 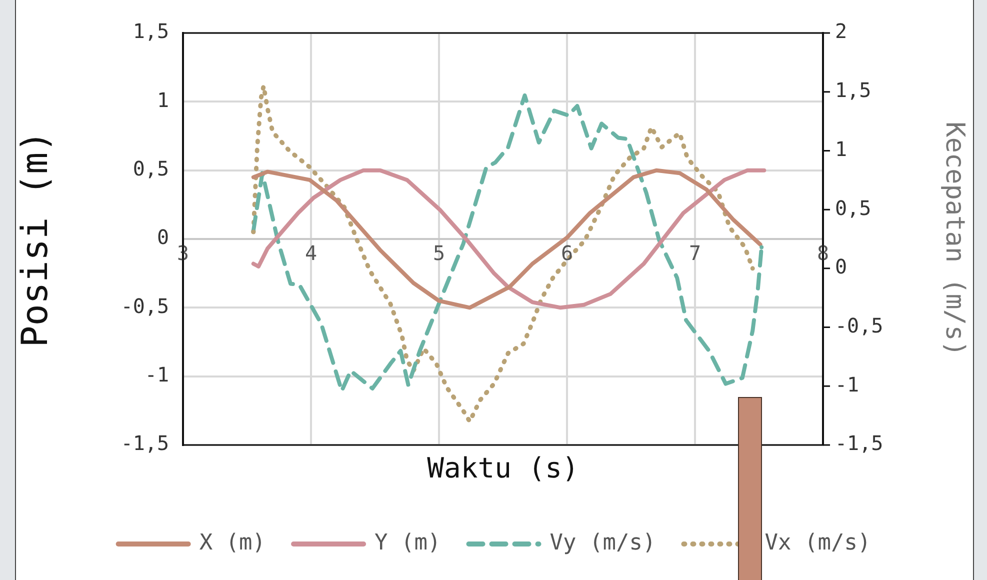 What do you see at coordinates (853, 208) in the screenshot?
I see `y2-tick-label: 0,5` at bounding box center [853, 208].